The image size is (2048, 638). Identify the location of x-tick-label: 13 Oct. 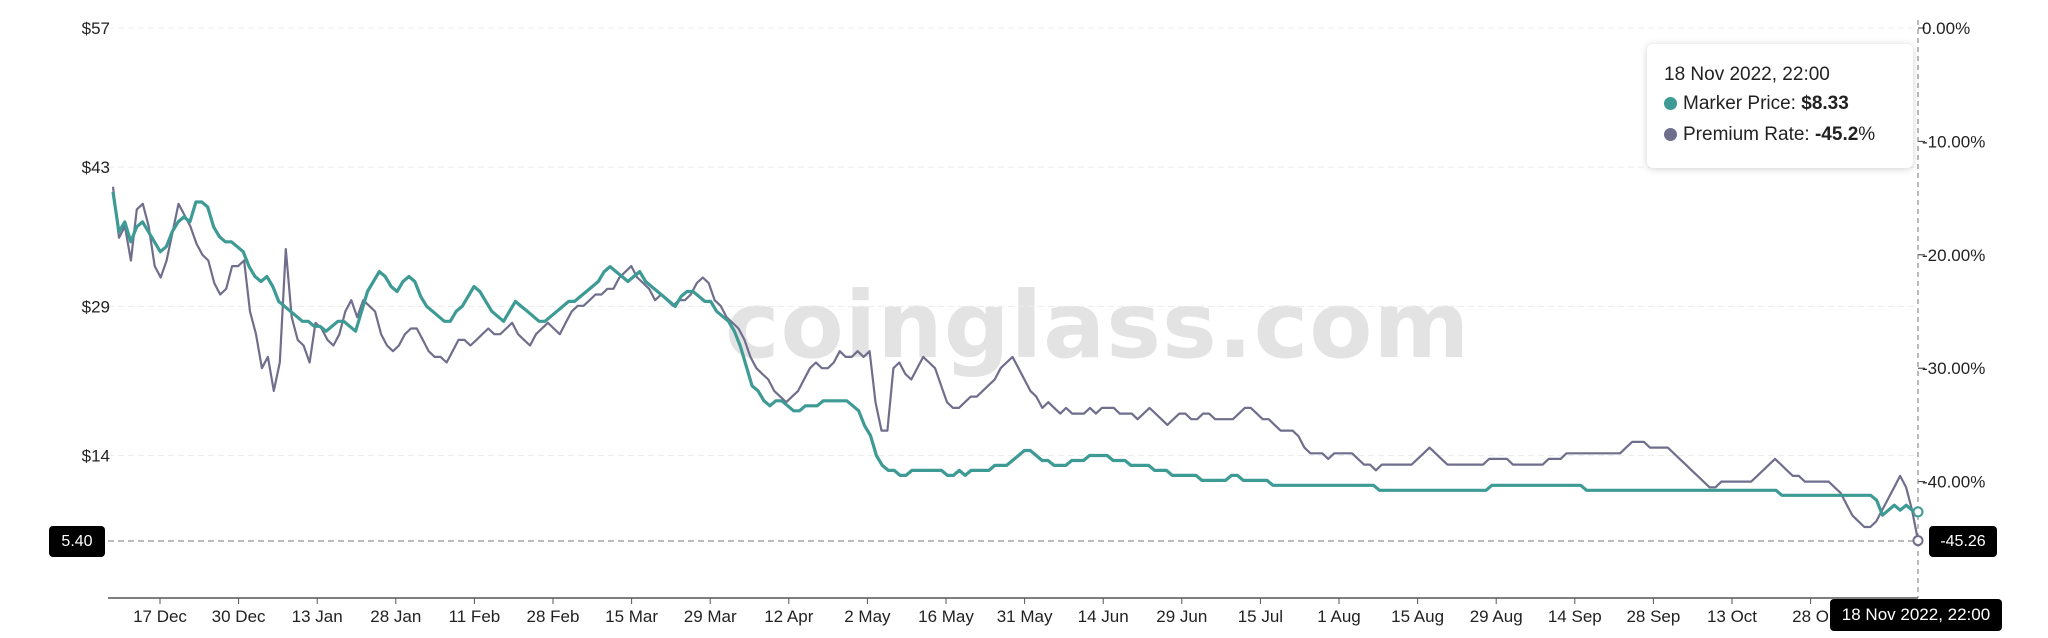
(1732, 616).